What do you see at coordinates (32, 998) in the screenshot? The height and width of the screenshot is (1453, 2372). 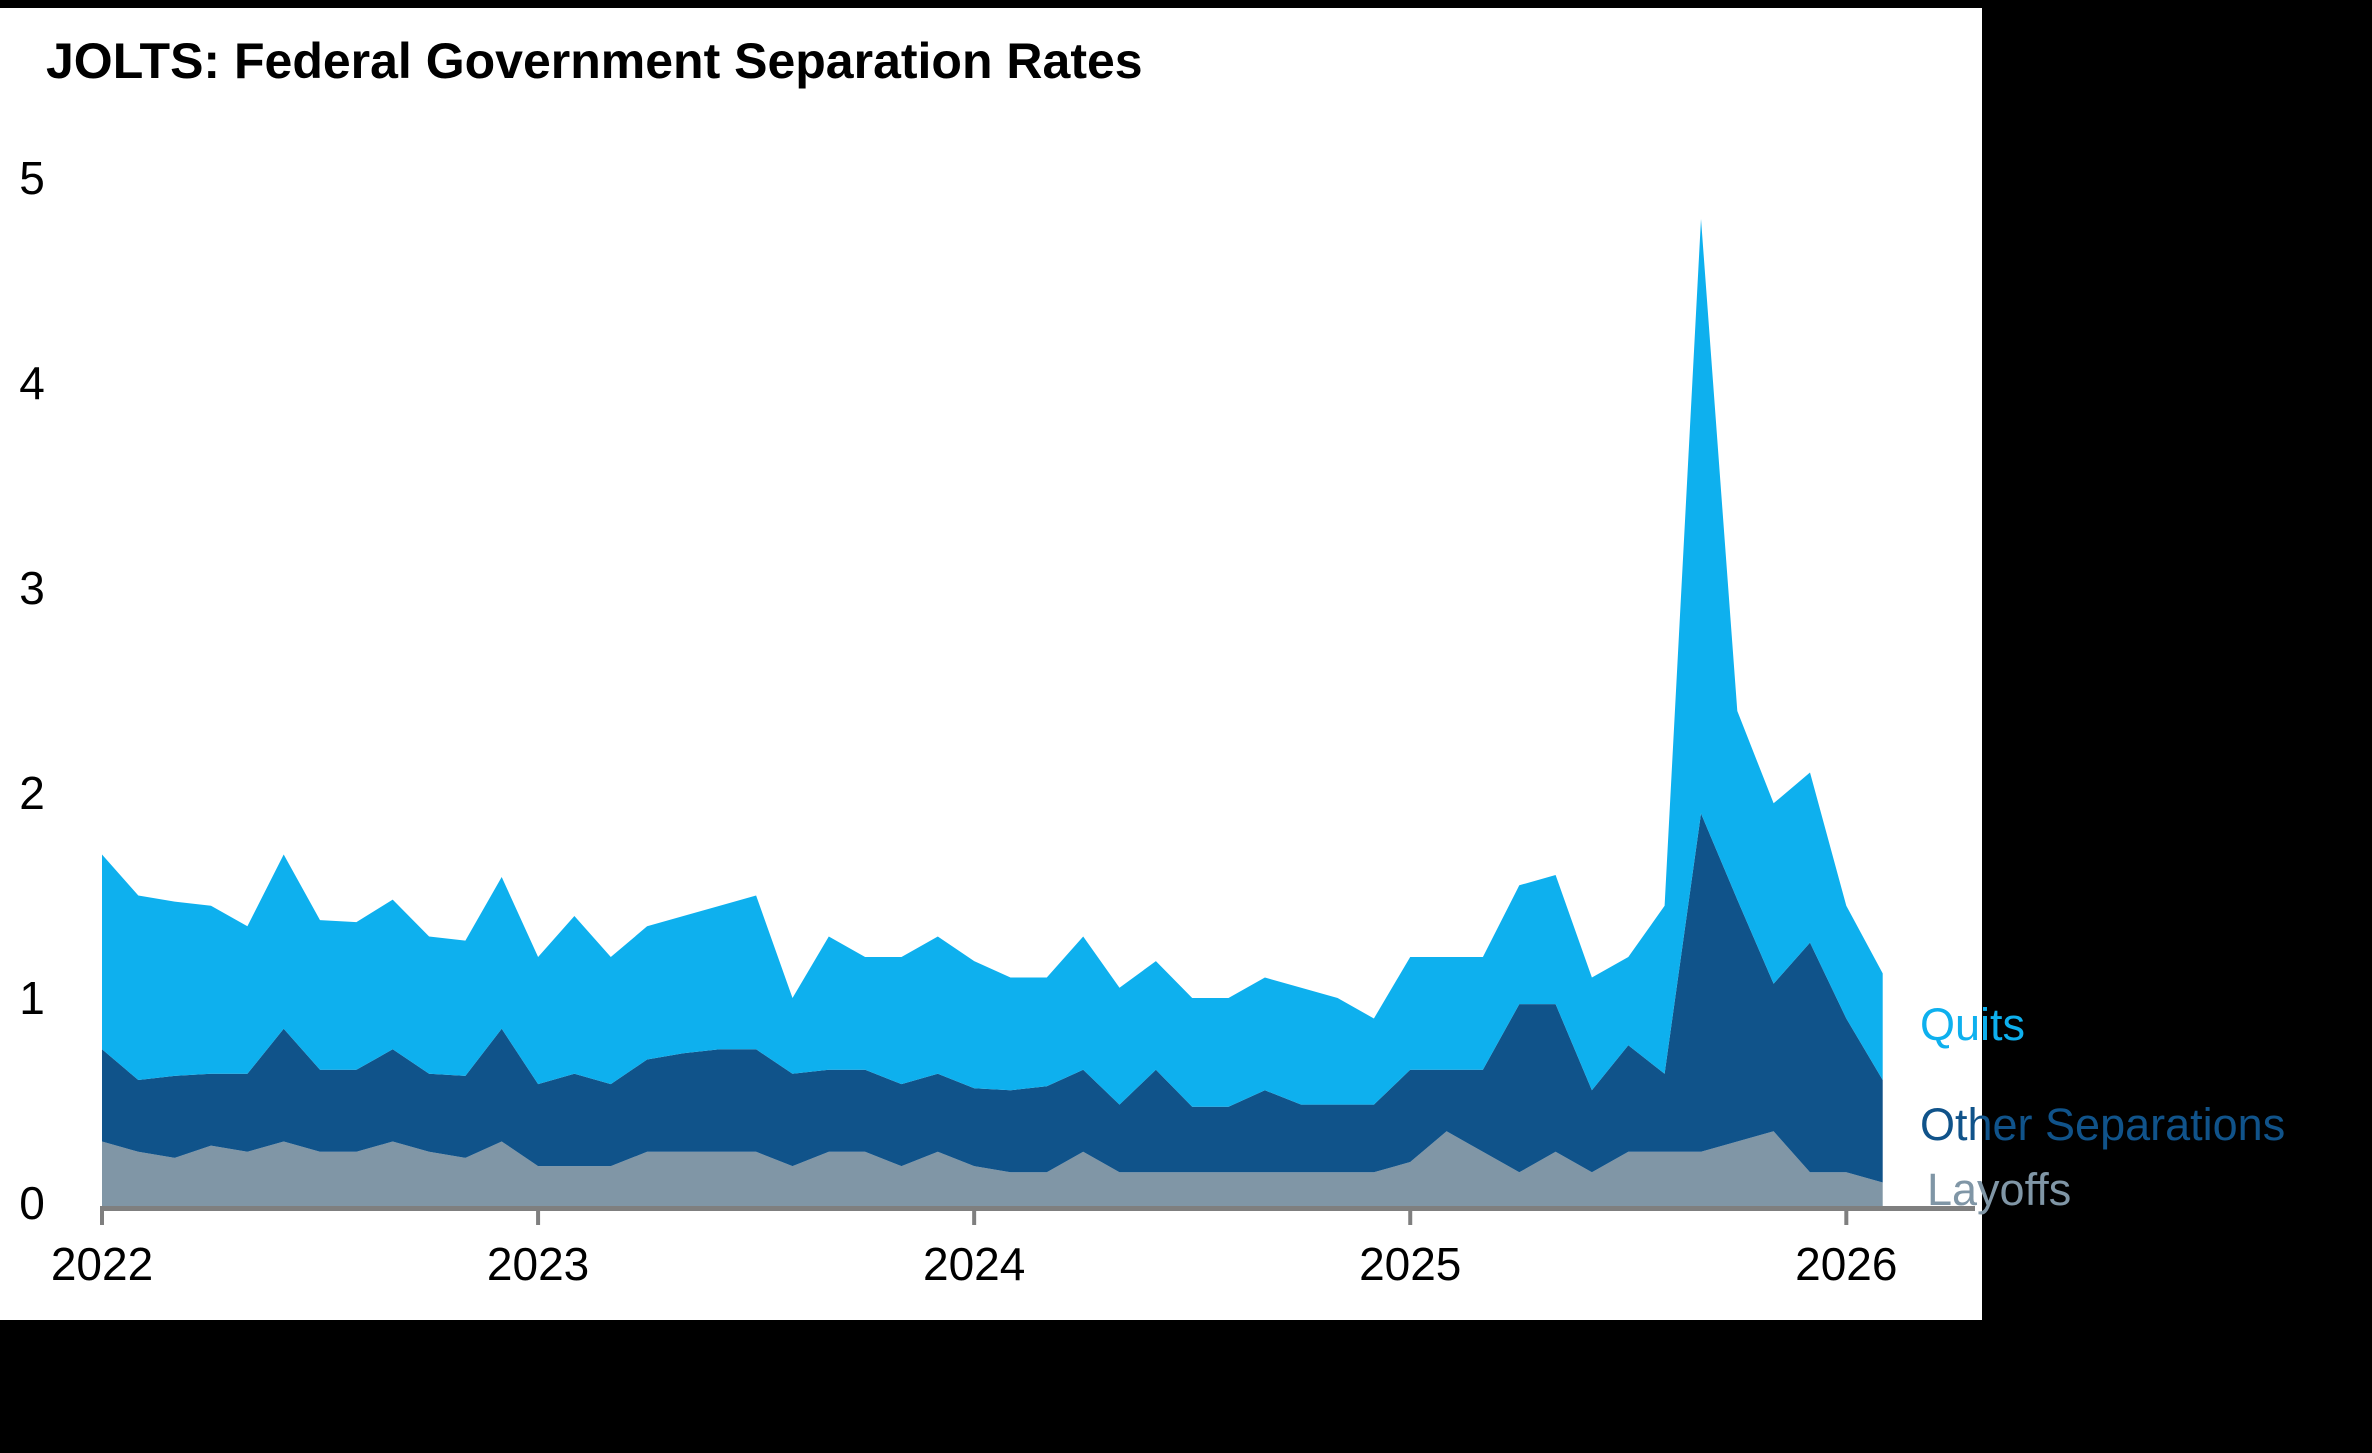 I see `y-tick-label-1: 1` at bounding box center [32, 998].